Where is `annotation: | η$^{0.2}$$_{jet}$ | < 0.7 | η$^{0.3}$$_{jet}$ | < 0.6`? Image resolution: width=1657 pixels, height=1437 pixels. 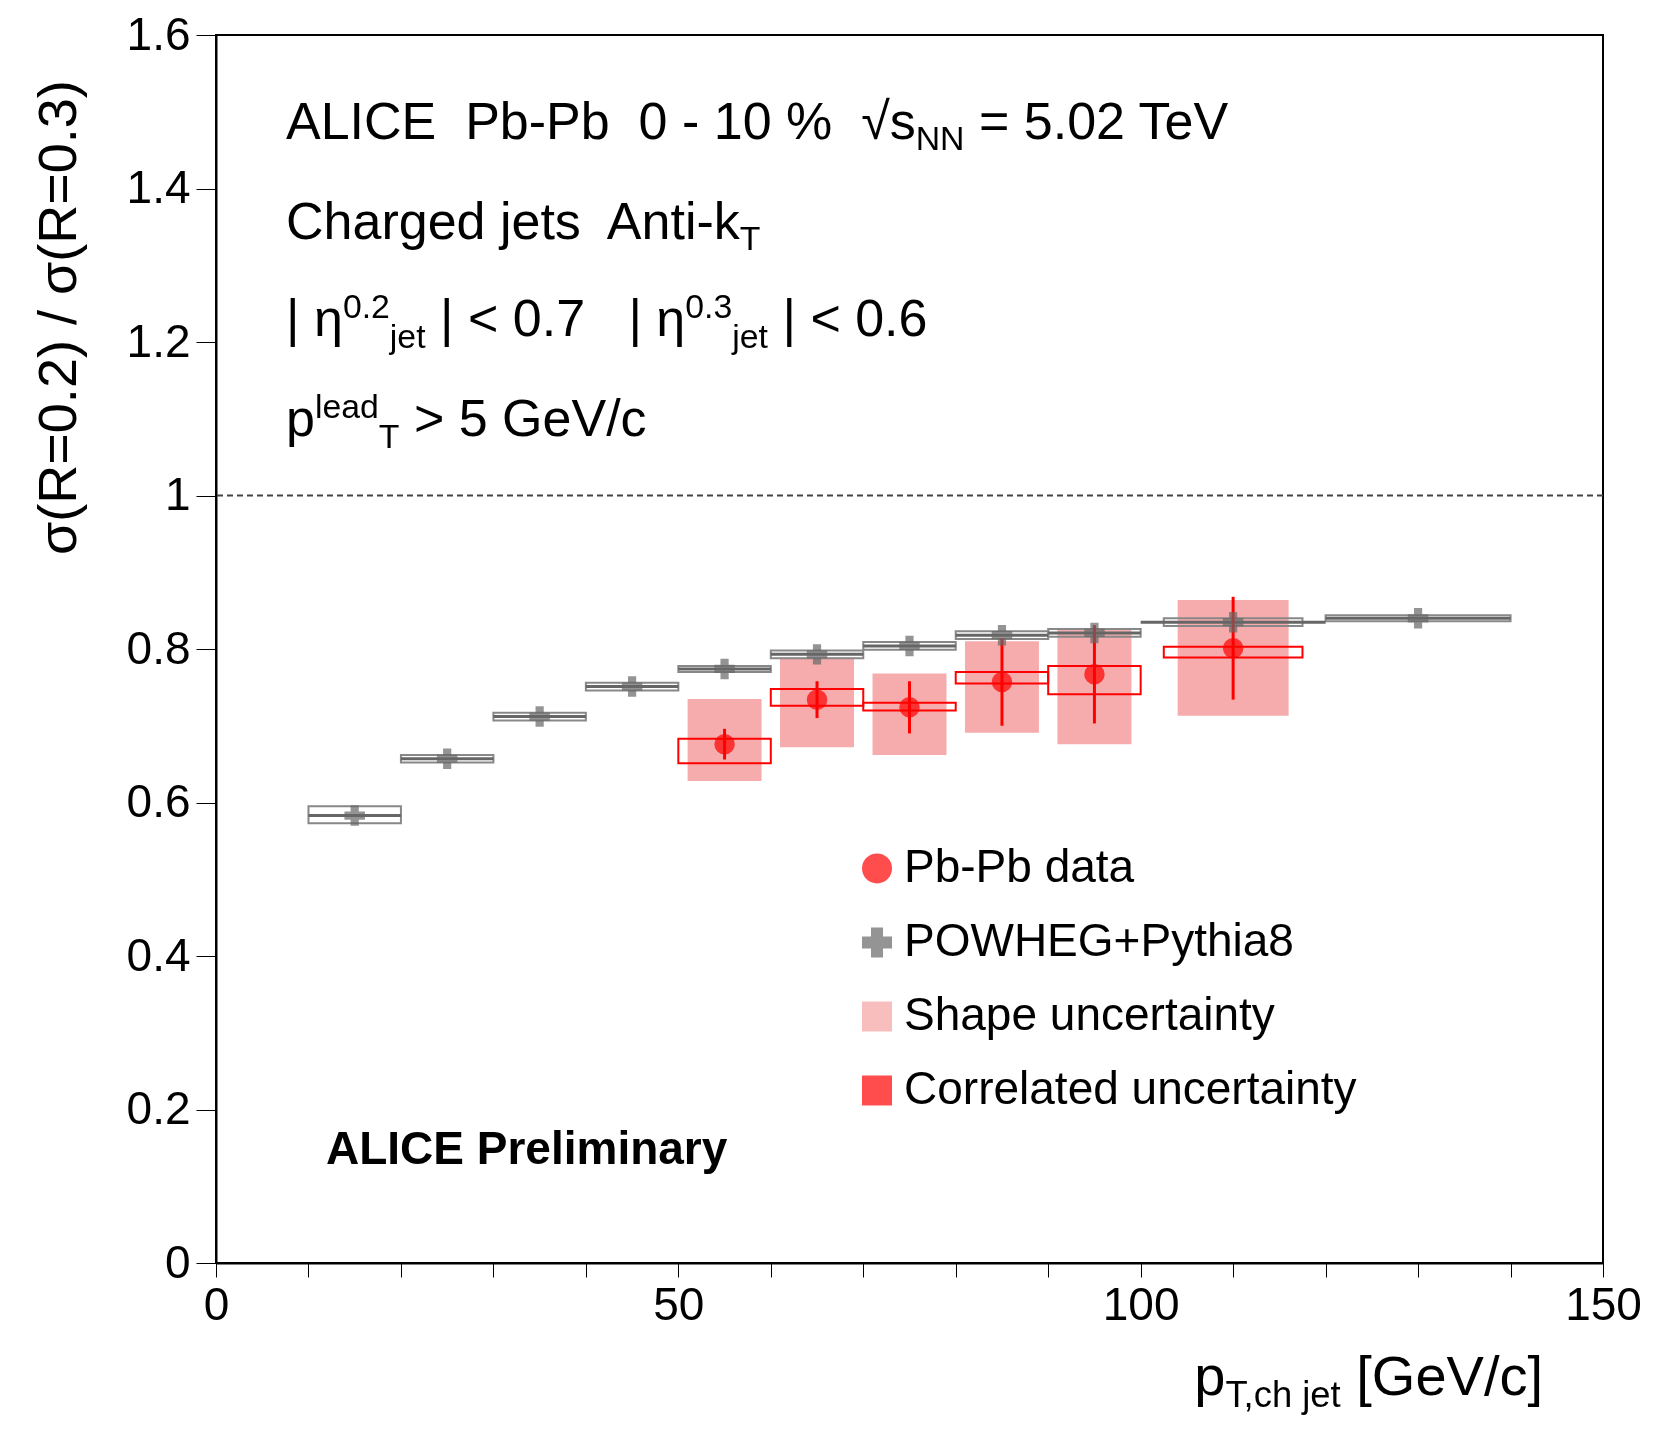 annotation: | η$^{0.2}$$_{jet}$ | < 0.7 | η$^{0.3}$$_{jet}$ | < 0.6 is located at coordinates (607, 321).